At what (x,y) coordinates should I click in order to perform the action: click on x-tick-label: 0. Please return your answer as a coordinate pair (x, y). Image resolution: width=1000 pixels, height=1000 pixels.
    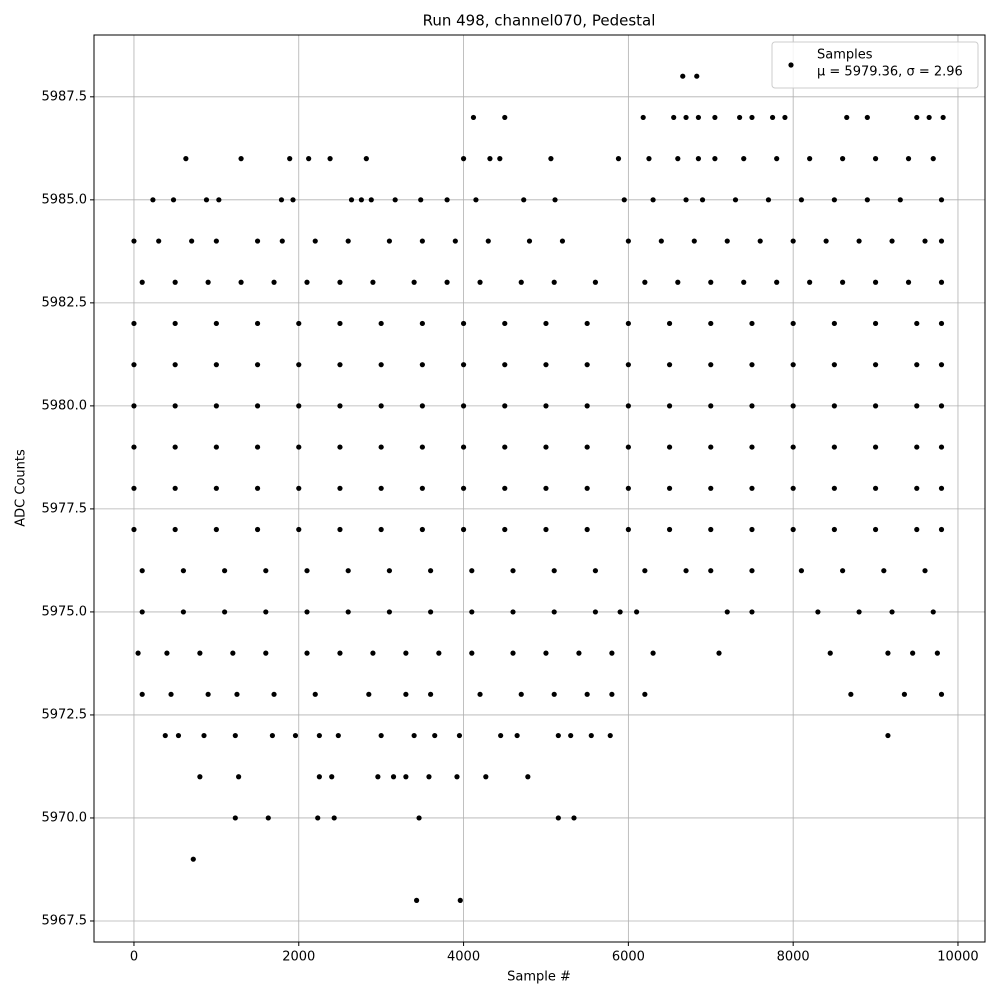
    Looking at the image, I should click on (134, 957).